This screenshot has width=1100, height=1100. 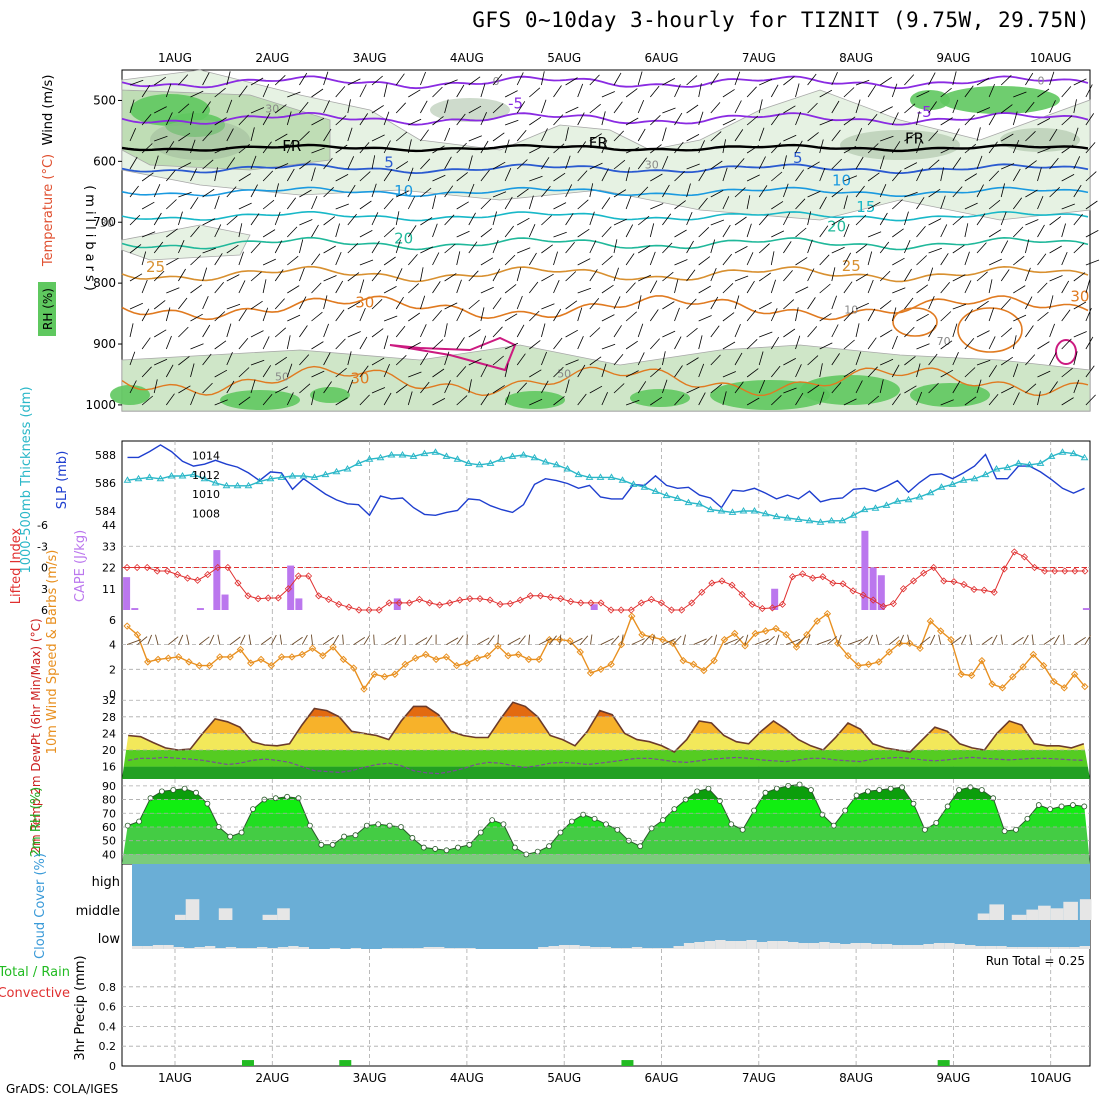 What do you see at coordinates (108, 1007) in the screenshot?
I see `precip-tick-label: 0.6` at bounding box center [108, 1007].